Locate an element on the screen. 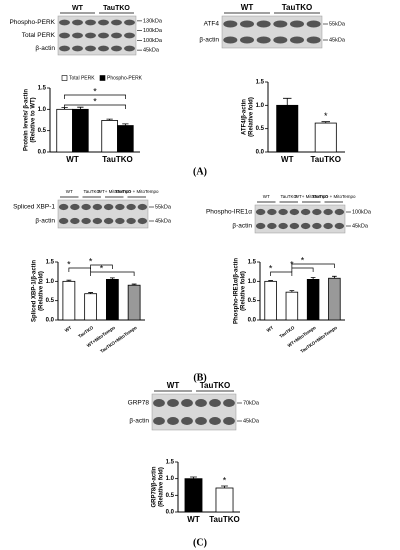 This screenshot has width=400, height=550. x-tick-label: TauTKO is located at coordinates (224, 519).